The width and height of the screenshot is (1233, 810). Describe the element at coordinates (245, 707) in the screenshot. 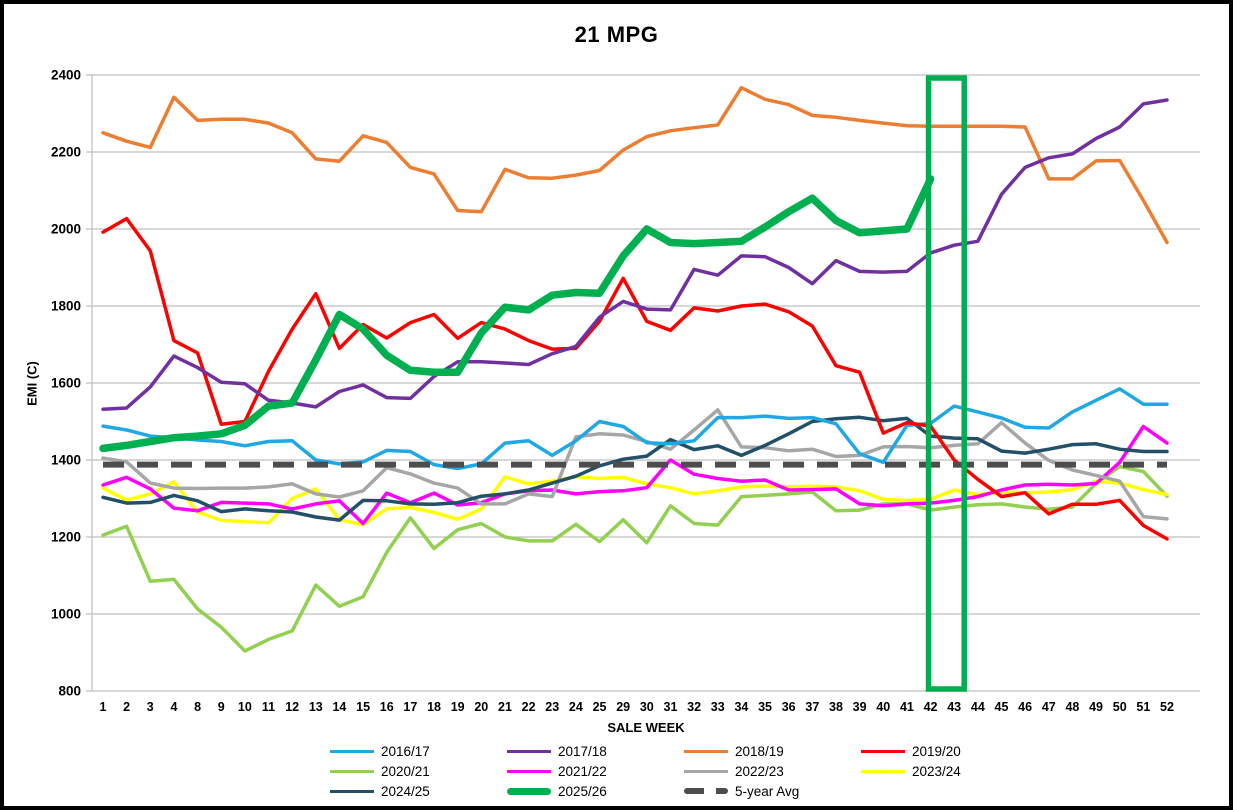

I see `x-tick-label: 10` at that location.